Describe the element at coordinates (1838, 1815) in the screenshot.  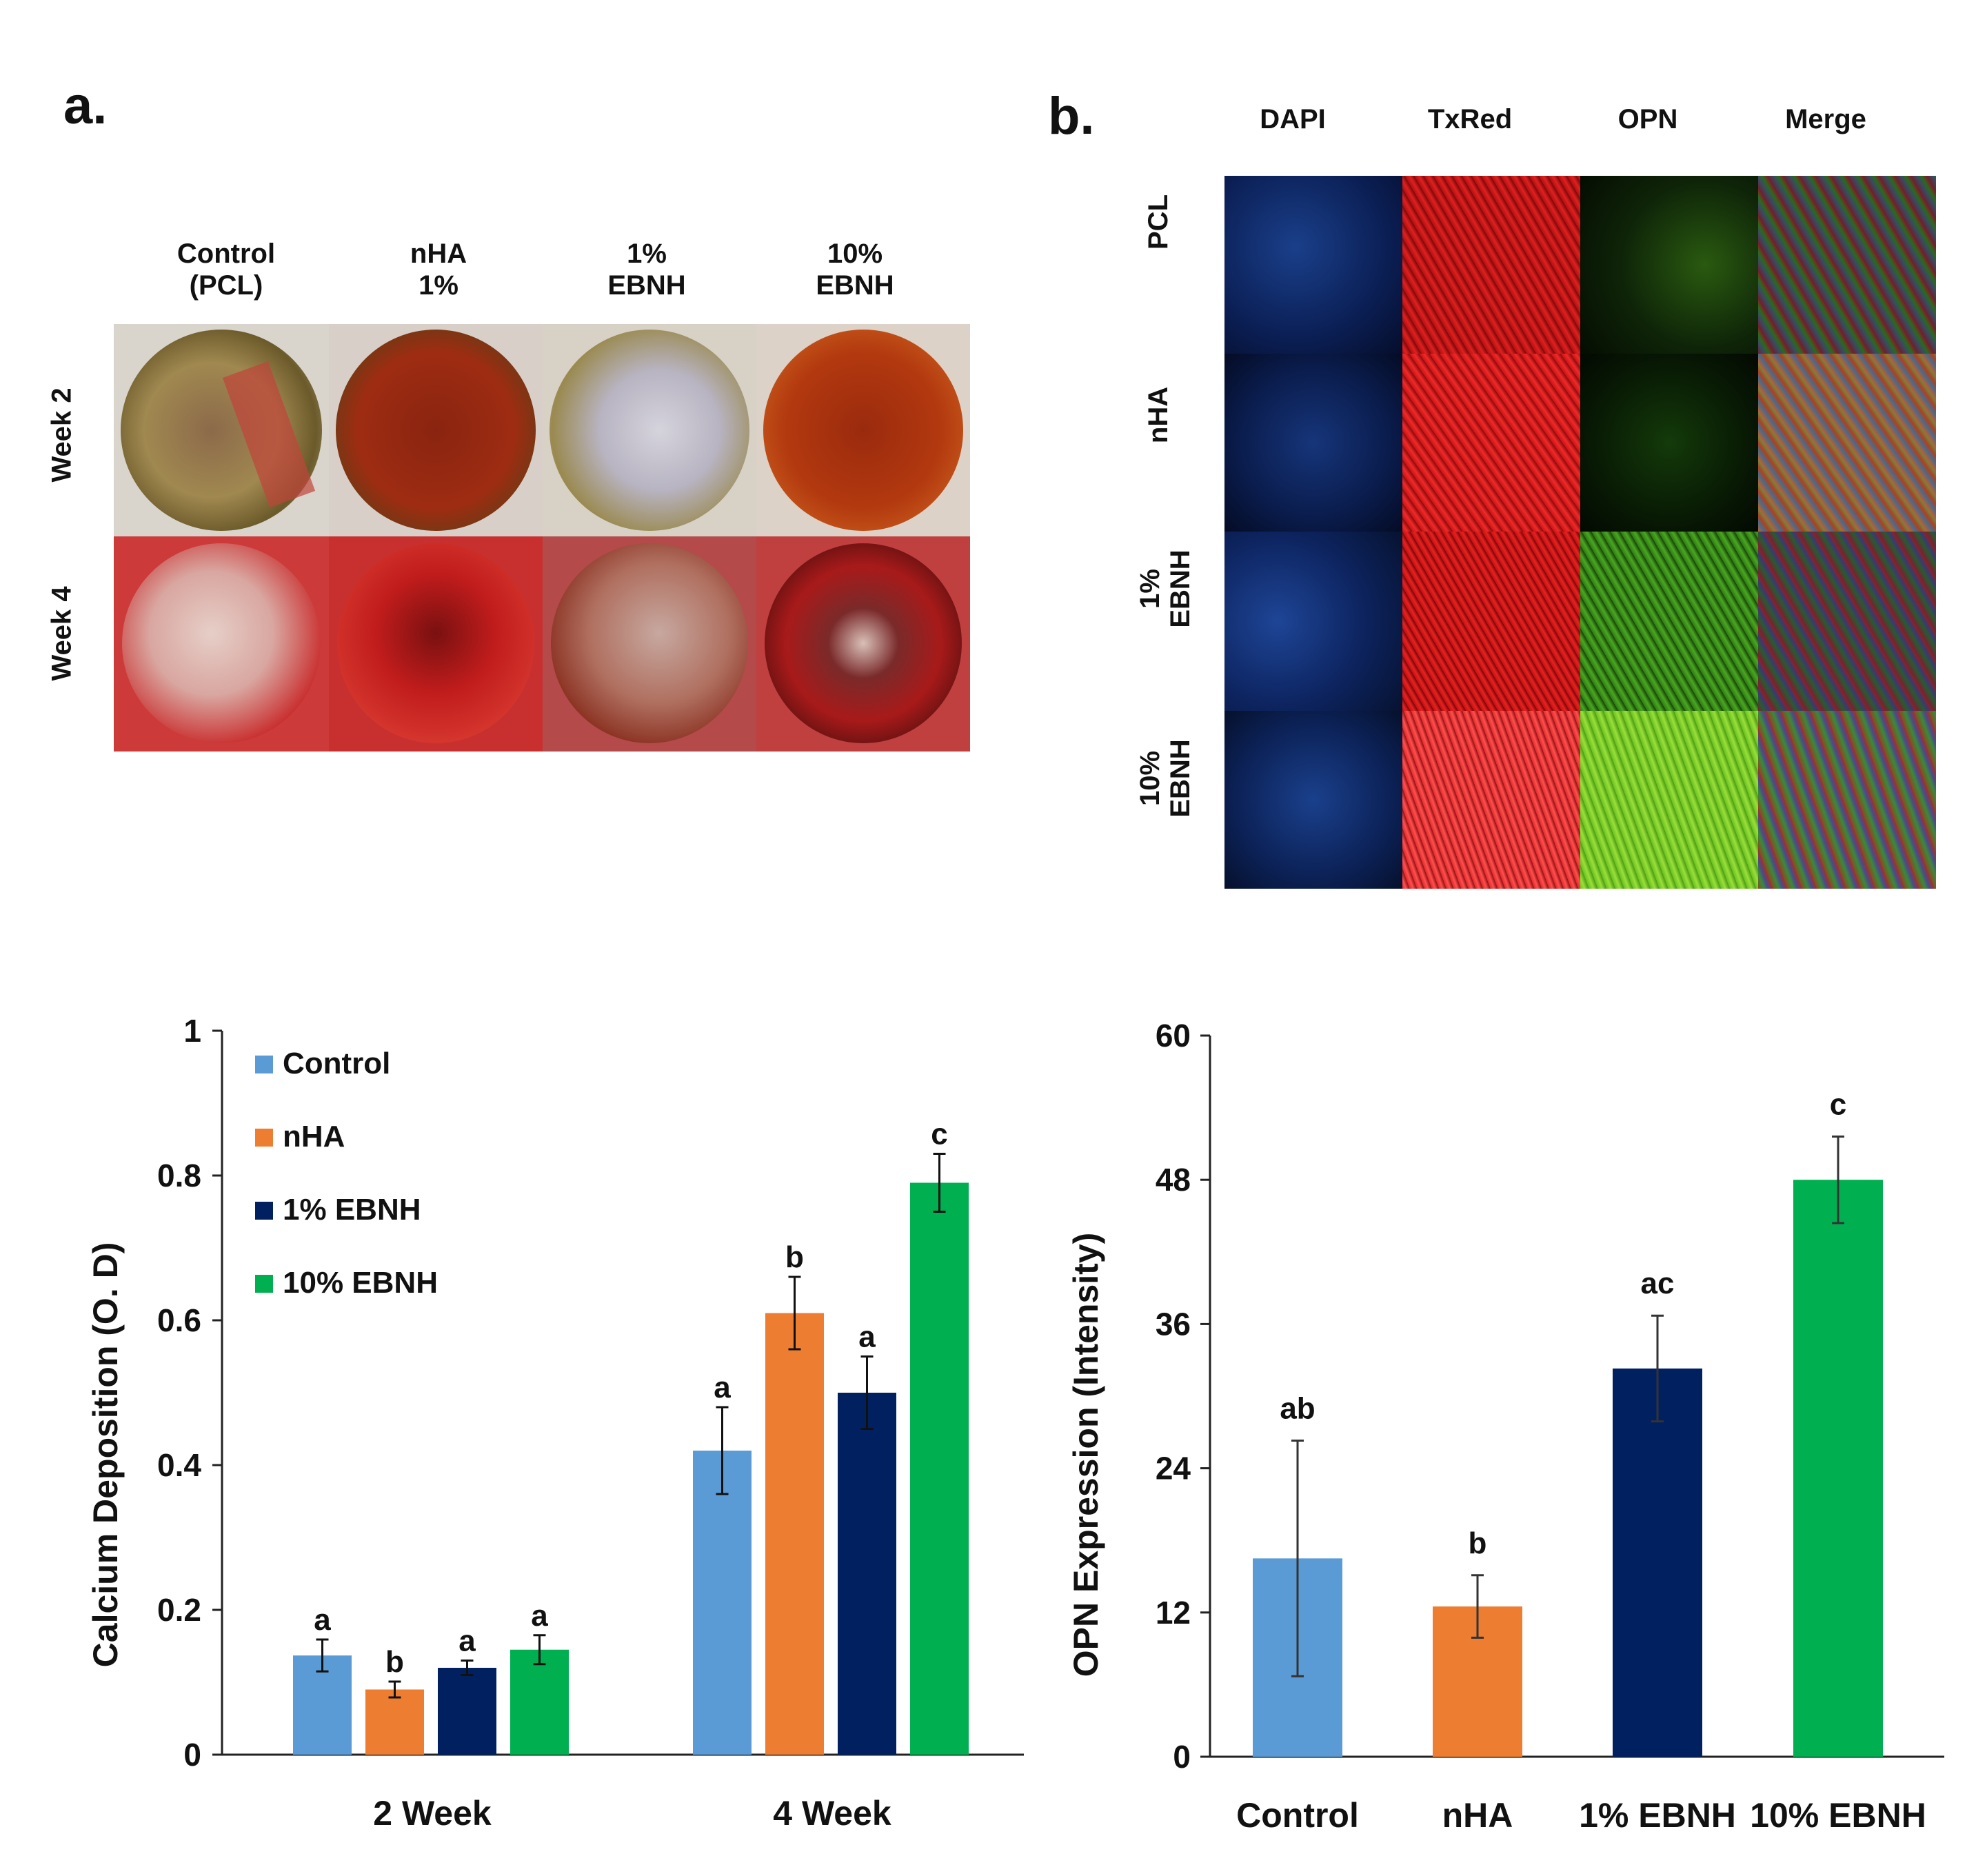
I see `x-category-label: 10% EBNH` at that location.